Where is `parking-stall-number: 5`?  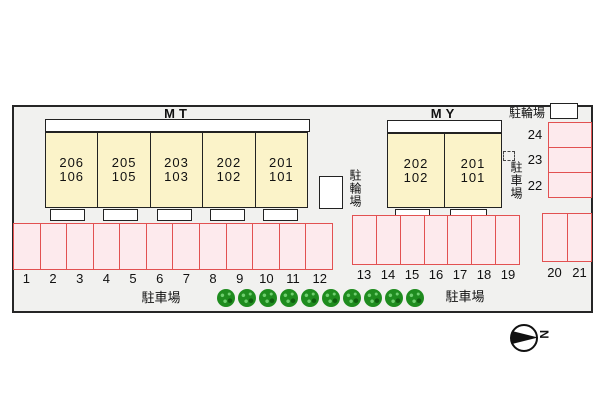 parking-stall-number: 5 is located at coordinates (133, 278).